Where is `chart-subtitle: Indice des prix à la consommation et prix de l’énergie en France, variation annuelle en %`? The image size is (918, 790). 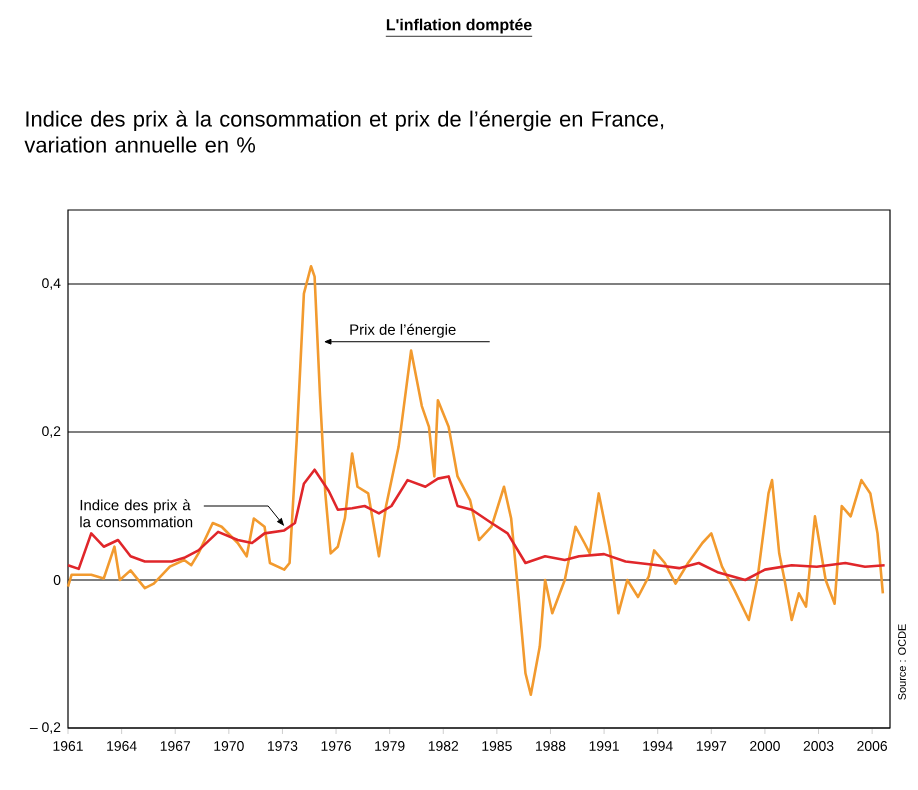 chart-subtitle: Indice des prix à la consommation et prix de l’énergie en France, variation annuelle en % is located at coordinates (344, 131).